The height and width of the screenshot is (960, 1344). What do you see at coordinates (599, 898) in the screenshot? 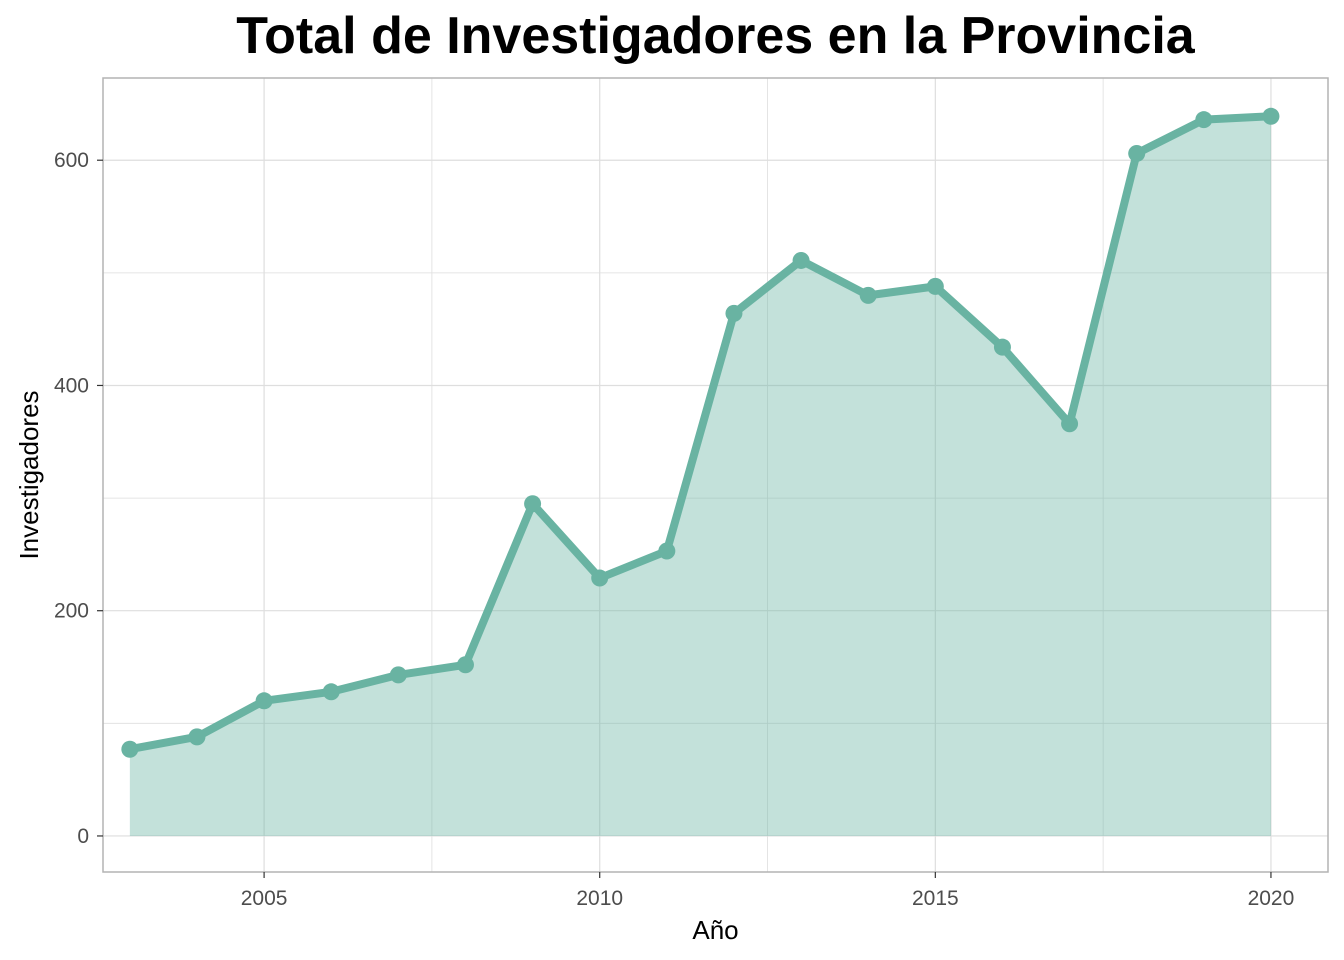
I see `x-tick-label: 2010` at bounding box center [599, 898].